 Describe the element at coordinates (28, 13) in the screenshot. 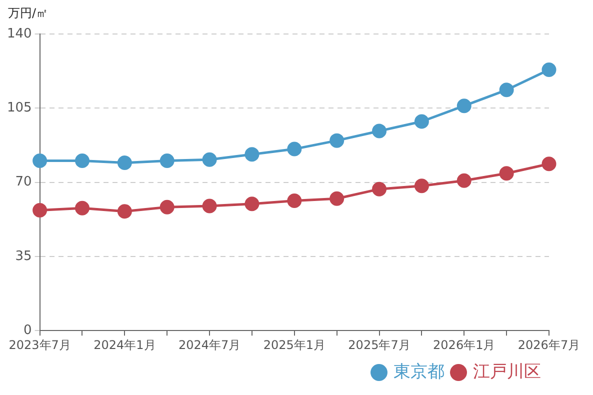

I see `y-axis-title: 万円/㎡` at that location.